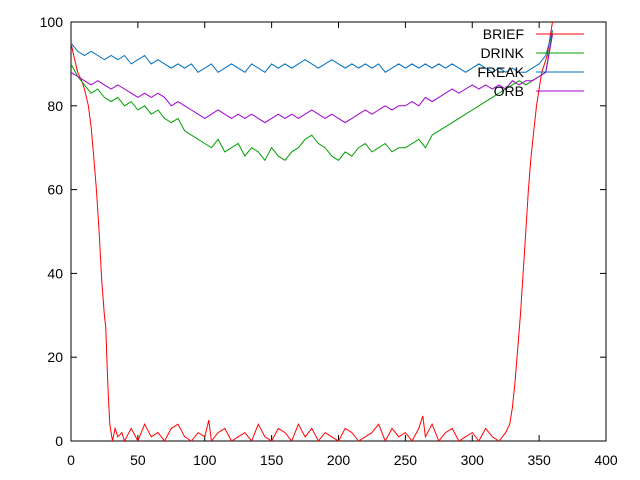 The height and width of the screenshot is (480, 640). What do you see at coordinates (55, 106) in the screenshot?
I see `y-tick-label-4: 80` at bounding box center [55, 106].